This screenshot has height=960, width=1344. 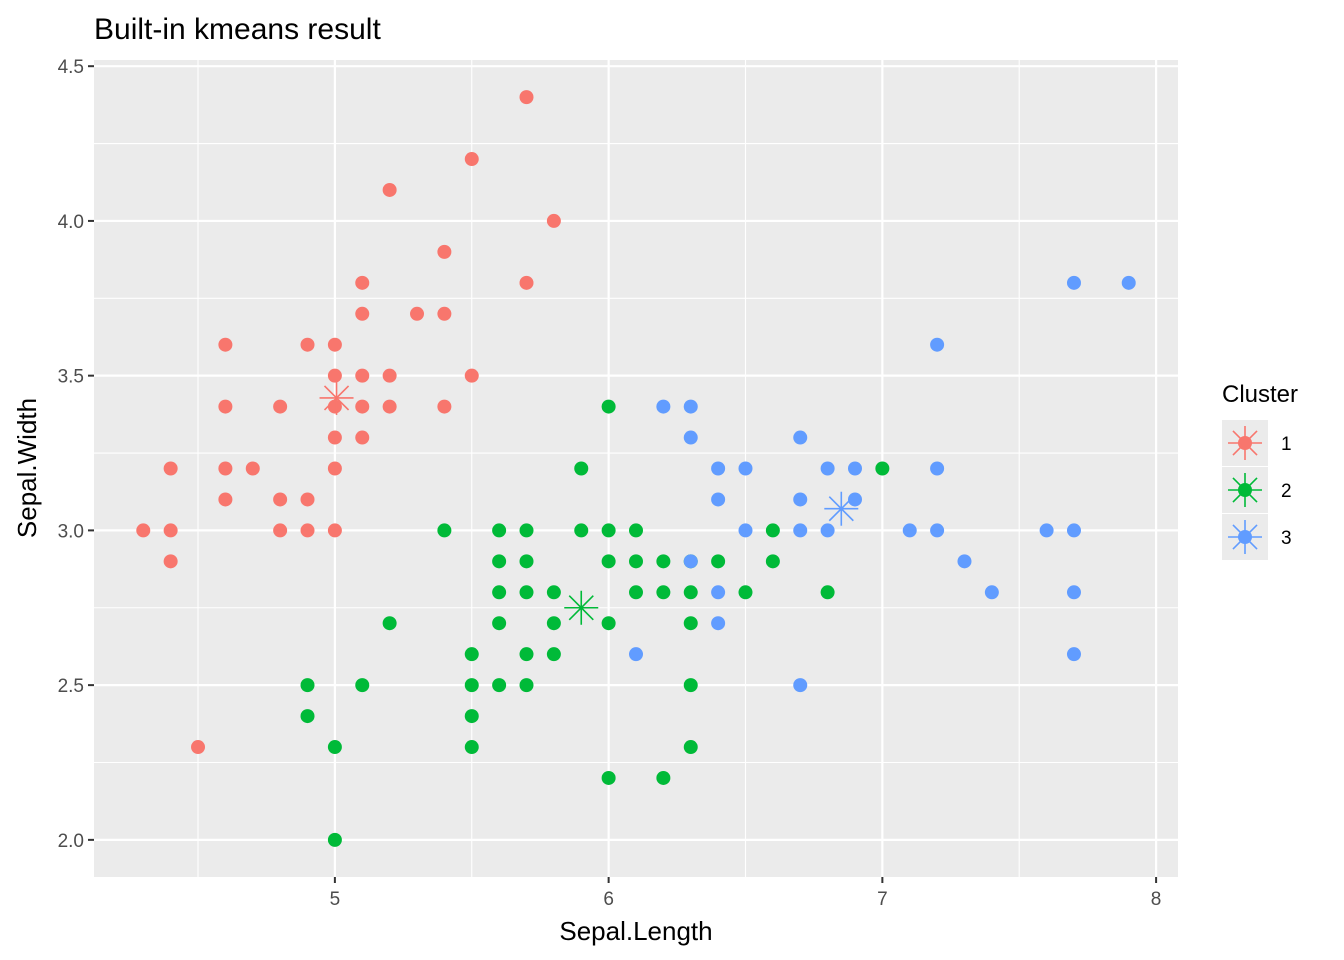 What do you see at coordinates (1257, 443) in the screenshot?
I see `legend-key-1: 1` at bounding box center [1257, 443].